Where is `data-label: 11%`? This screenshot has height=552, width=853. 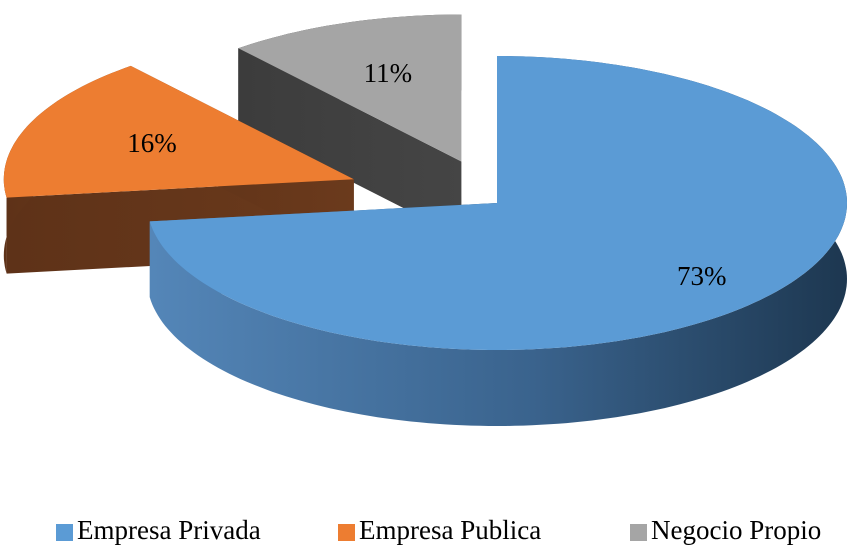 data-label: 11% is located at coordinates (388, 73).